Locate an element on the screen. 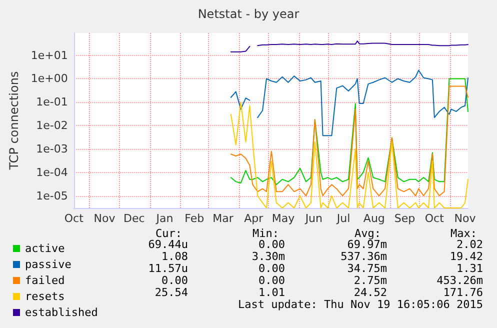  text: 171.76 is located at coordinates (463, 292).